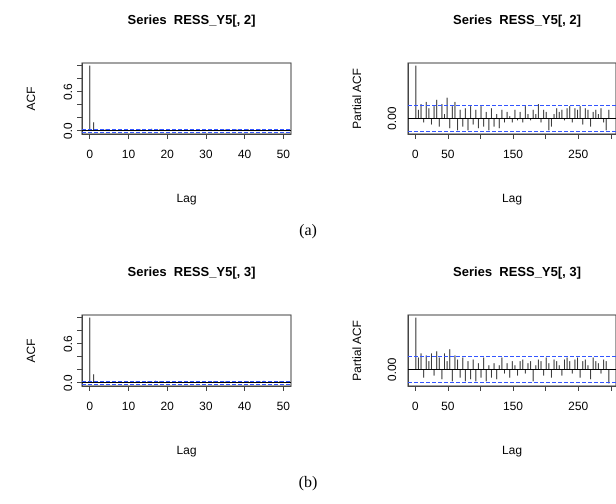 The width and height of the screenshot is (616, 504). What do you see at coordinates (308, 231) in the screenshot?
I see `text: (a)` at bounding box center [308, 231].